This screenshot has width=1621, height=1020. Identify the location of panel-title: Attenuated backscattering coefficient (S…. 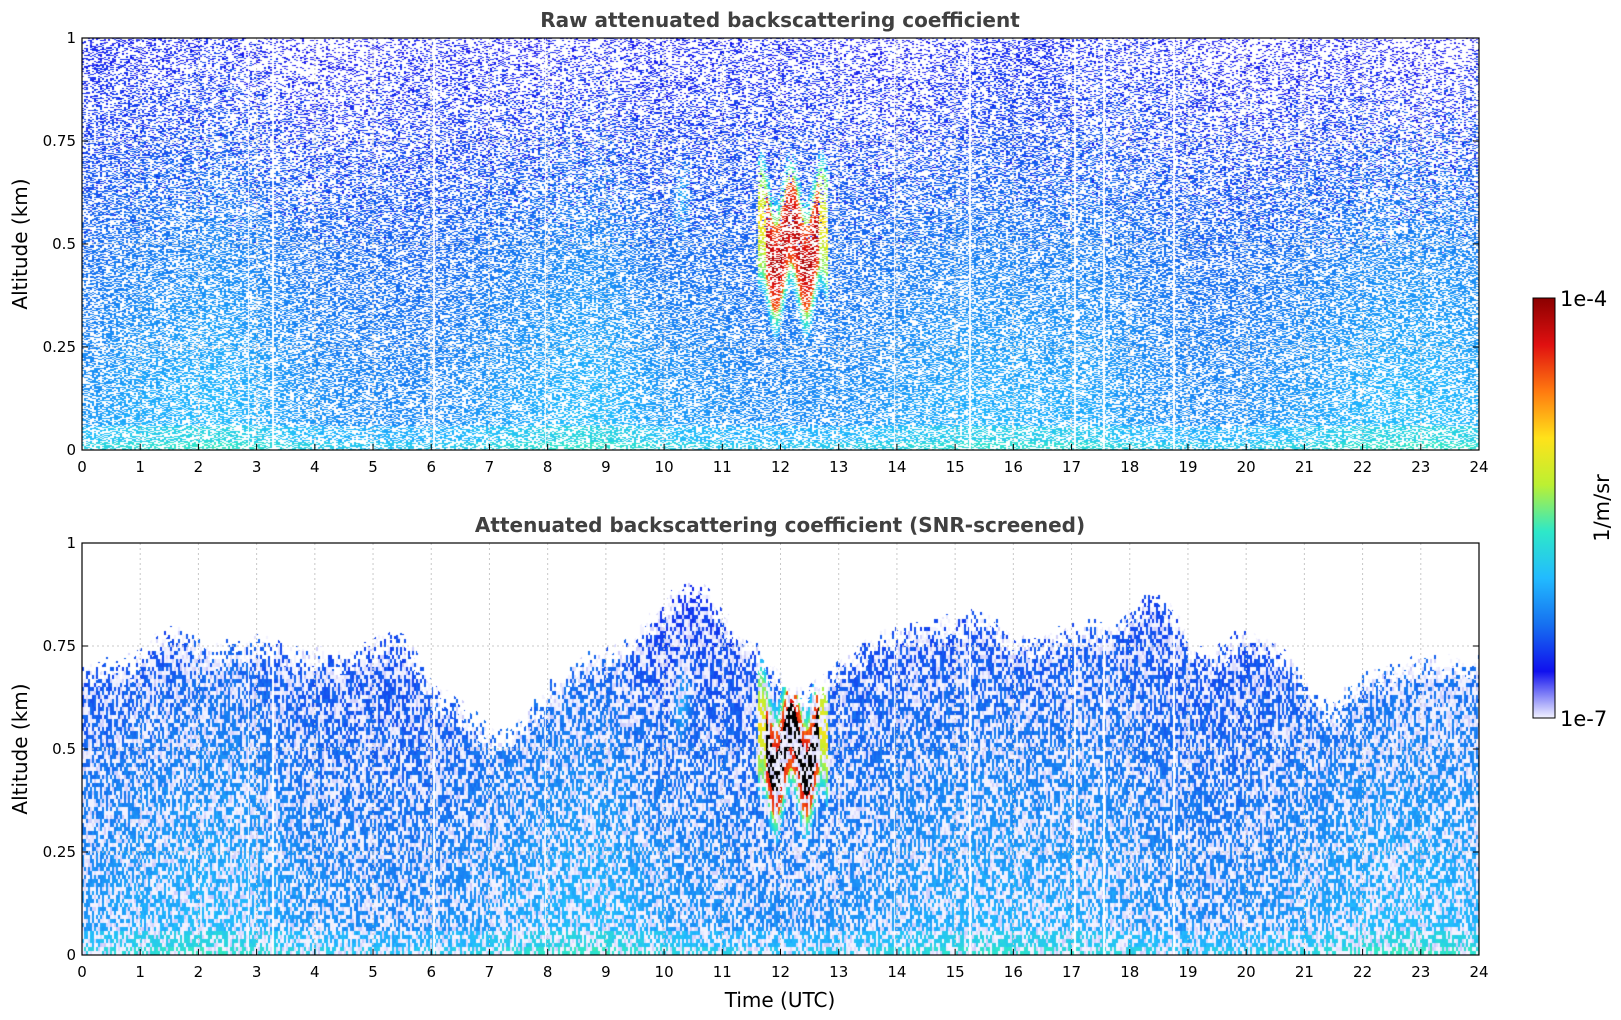
(780, 525).